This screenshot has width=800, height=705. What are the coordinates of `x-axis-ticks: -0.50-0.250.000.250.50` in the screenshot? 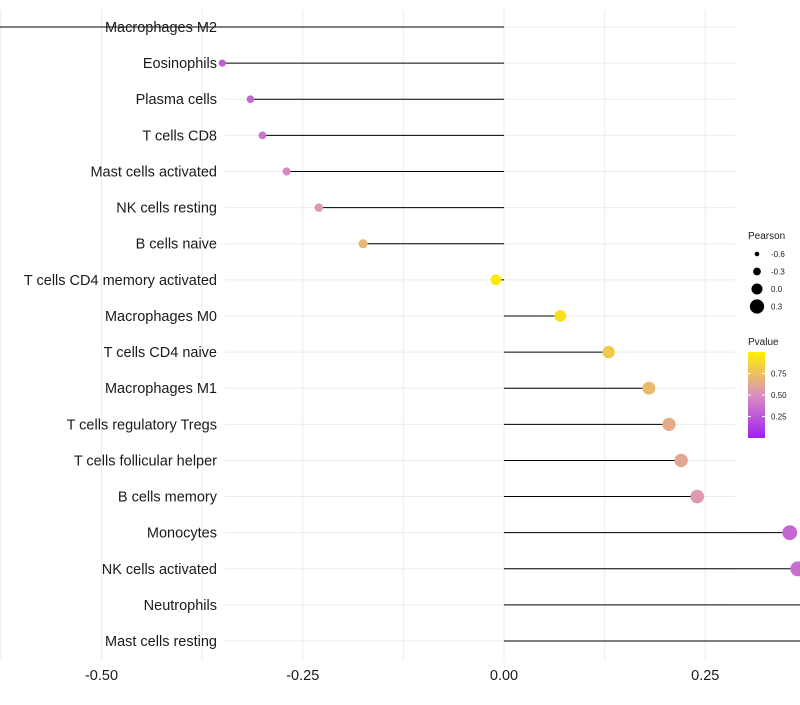 It's located at (402, 676).